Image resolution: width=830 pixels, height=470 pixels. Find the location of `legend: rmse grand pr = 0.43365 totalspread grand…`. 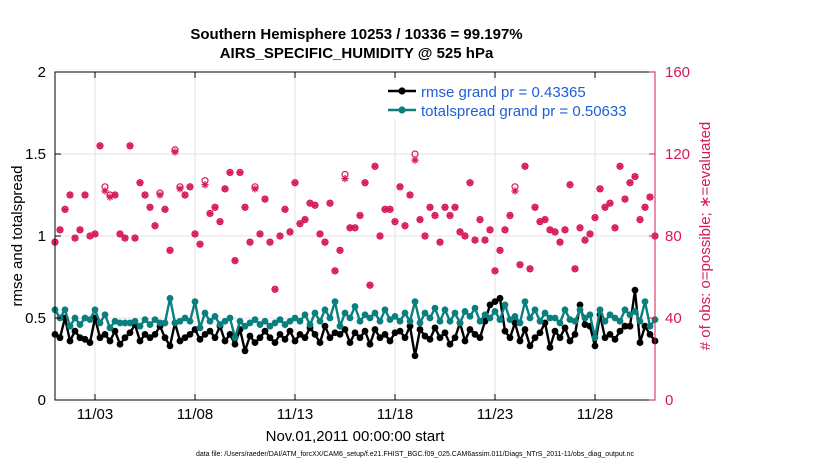

legend: rmse grand pr = 0.43365 totalspread grand… is located at coordinates (516, 100).